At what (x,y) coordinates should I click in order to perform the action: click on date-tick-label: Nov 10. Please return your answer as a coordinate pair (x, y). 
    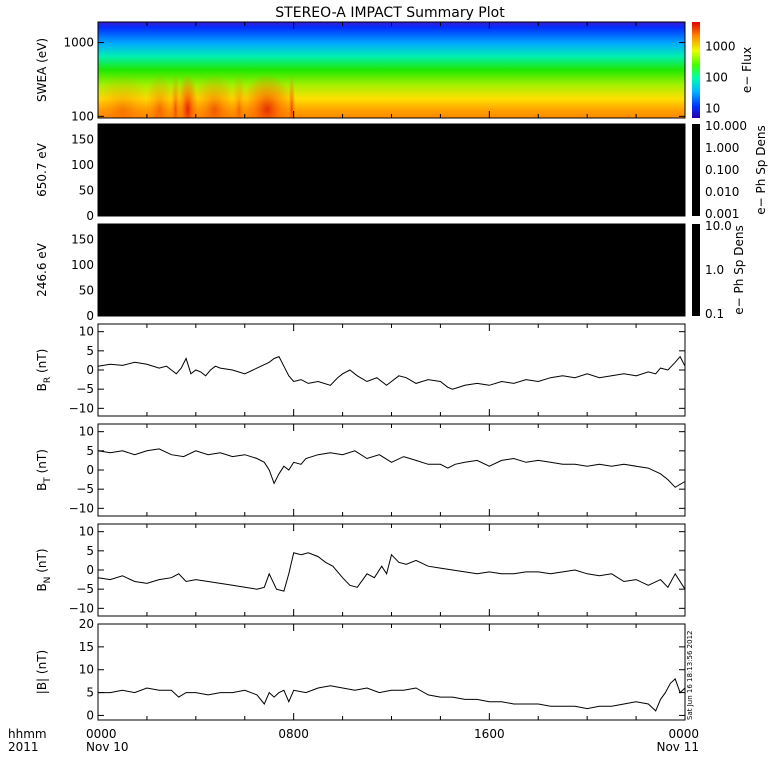
    Looking at the image, I should click on (107, 747).